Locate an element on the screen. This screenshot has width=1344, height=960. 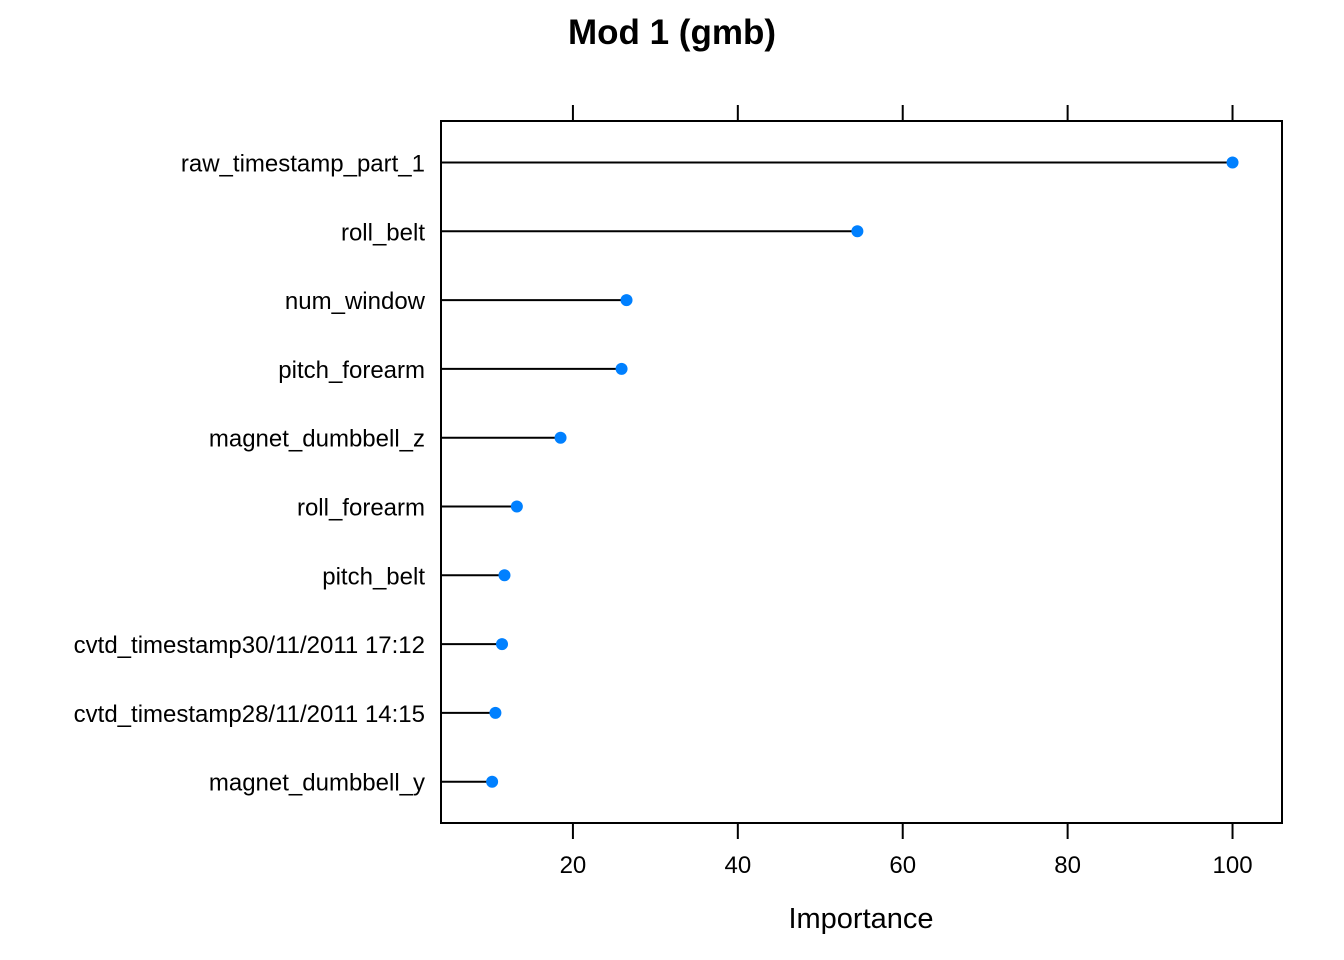
category-label: magnet_dumbbell_z is located at coordinates (317, 439).